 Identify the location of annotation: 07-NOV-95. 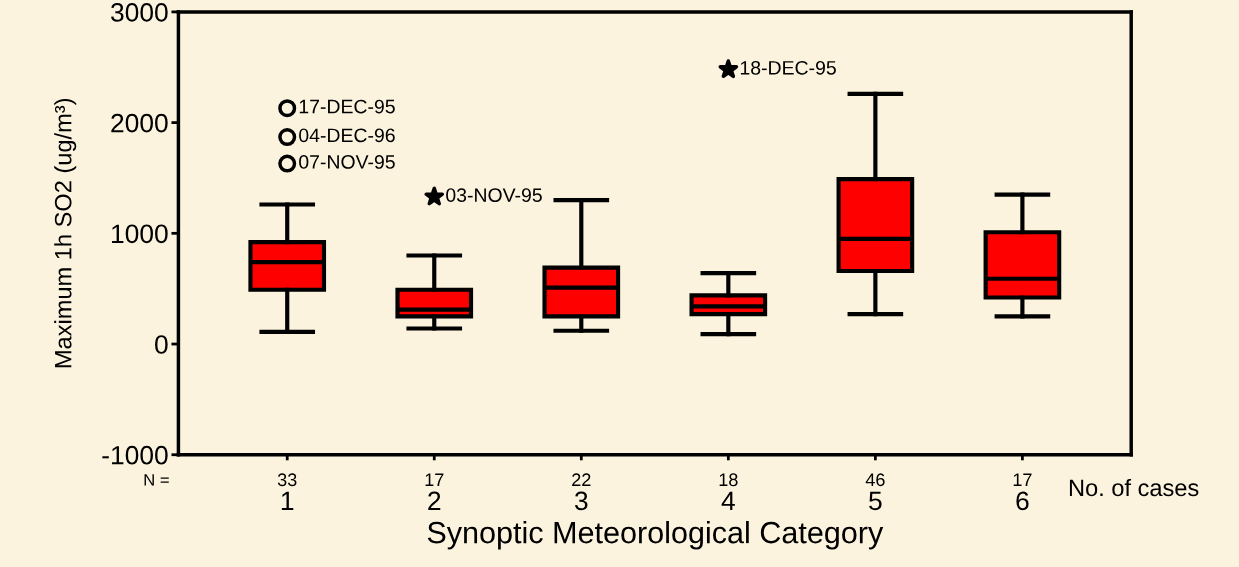
(347, 162).